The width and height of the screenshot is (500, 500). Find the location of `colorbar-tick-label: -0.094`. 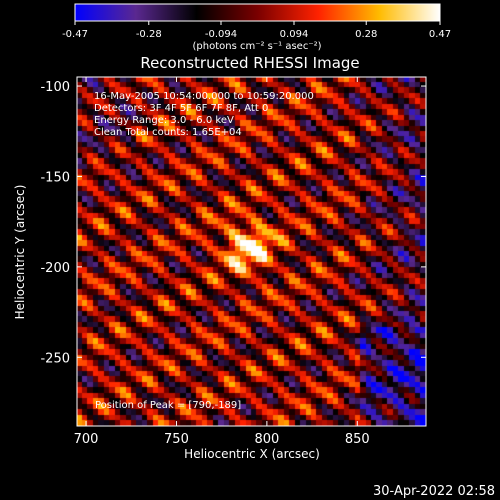

colorbar-tick-label: -0.094 is located at coordinates (221, 34).